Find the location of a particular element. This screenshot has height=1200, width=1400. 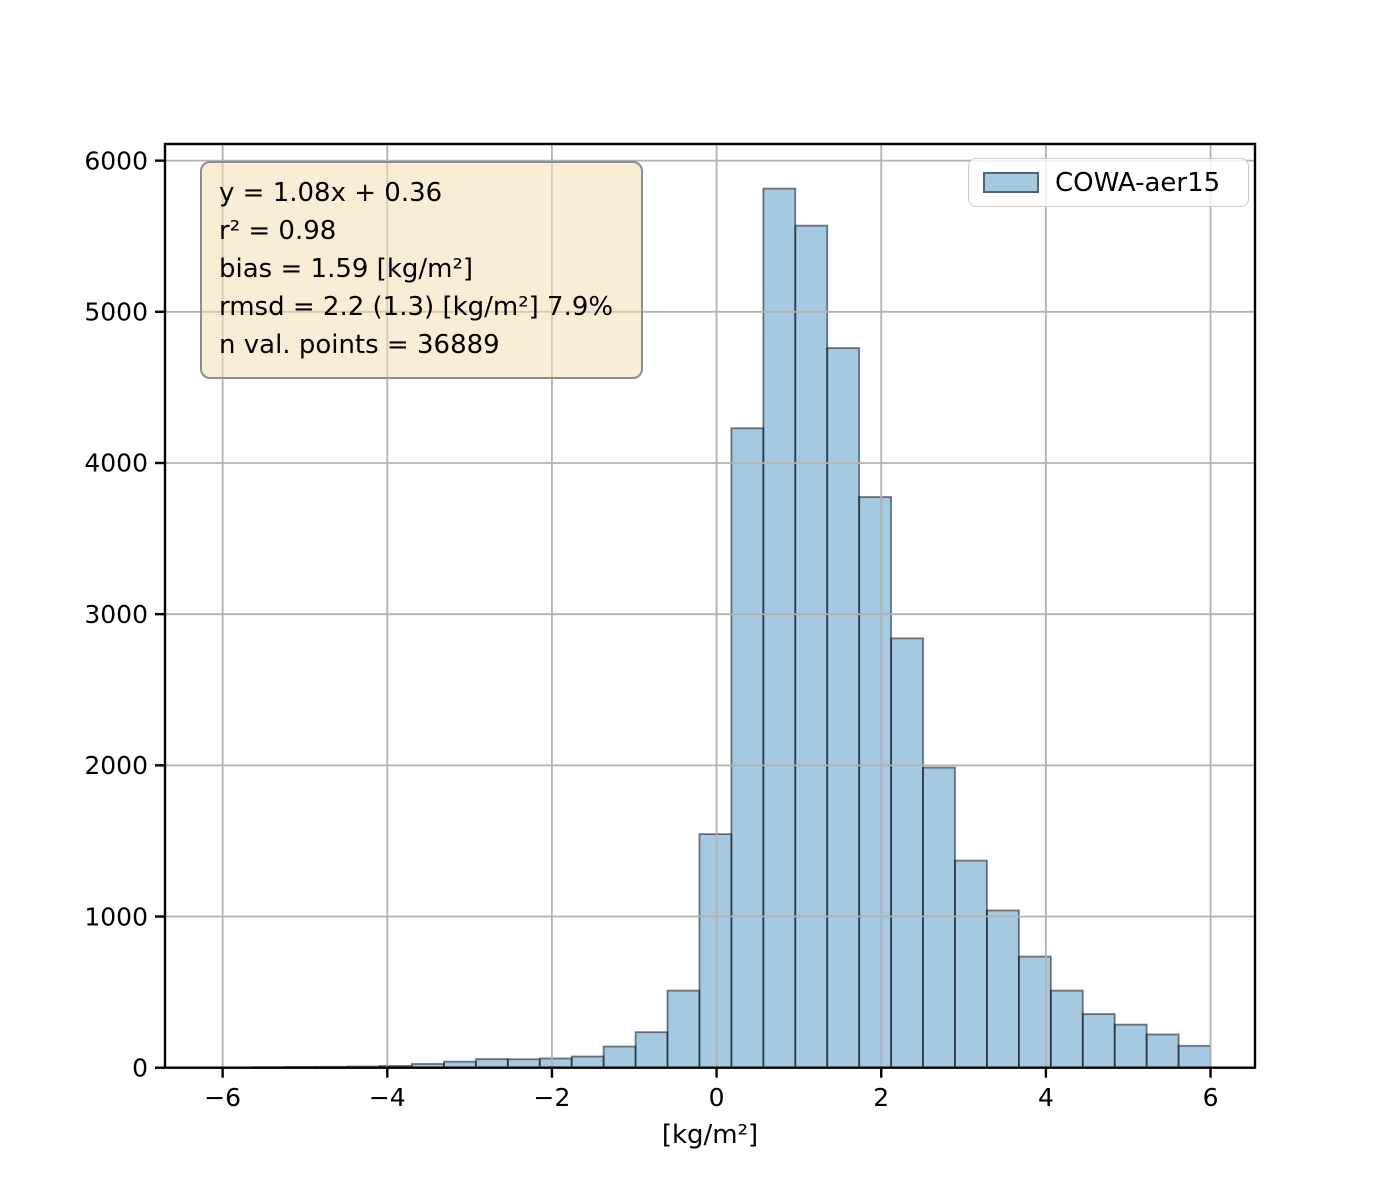

y-tick-label: 1000 is located at coordinates (116, 916).